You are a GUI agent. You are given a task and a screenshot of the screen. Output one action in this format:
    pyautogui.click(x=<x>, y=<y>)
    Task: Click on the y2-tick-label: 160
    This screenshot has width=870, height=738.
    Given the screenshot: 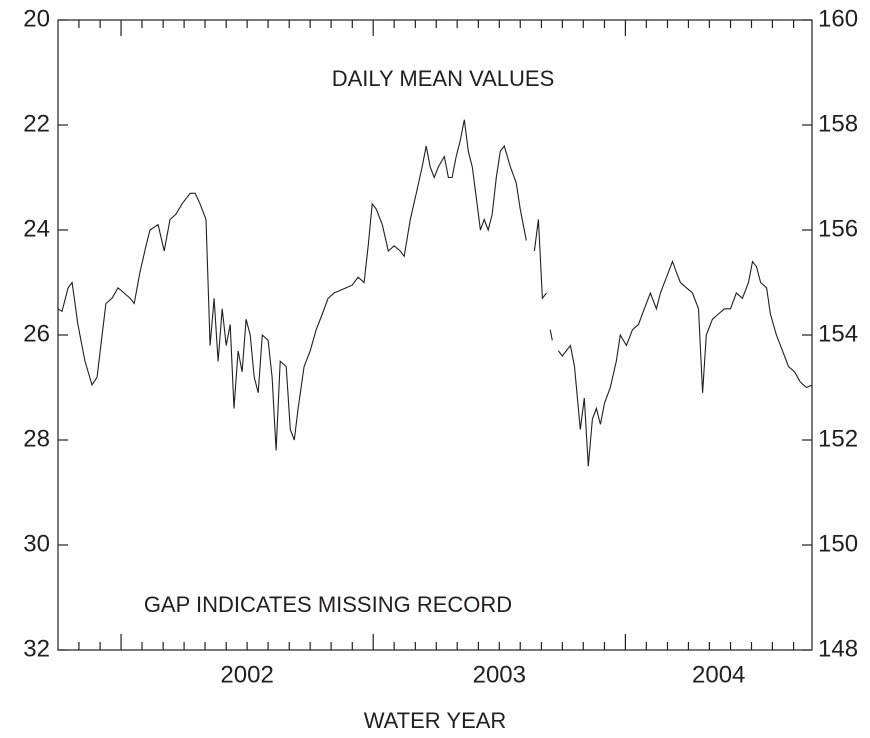 What is the action you would take?
    pyautogui.click(x=838, y=18)
    